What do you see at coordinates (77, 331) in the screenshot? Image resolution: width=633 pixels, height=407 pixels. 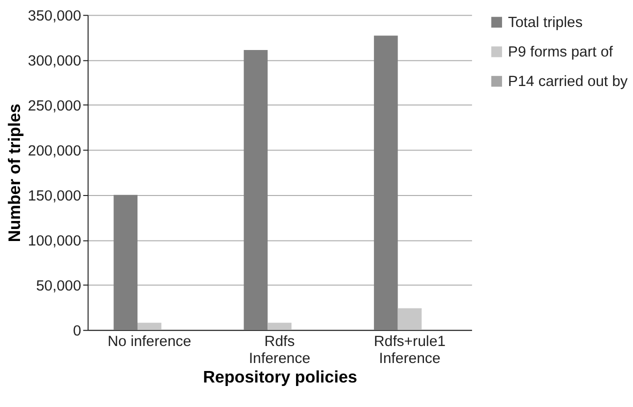 I see `y-tick-label: 0` at bounding box center [77, 331].